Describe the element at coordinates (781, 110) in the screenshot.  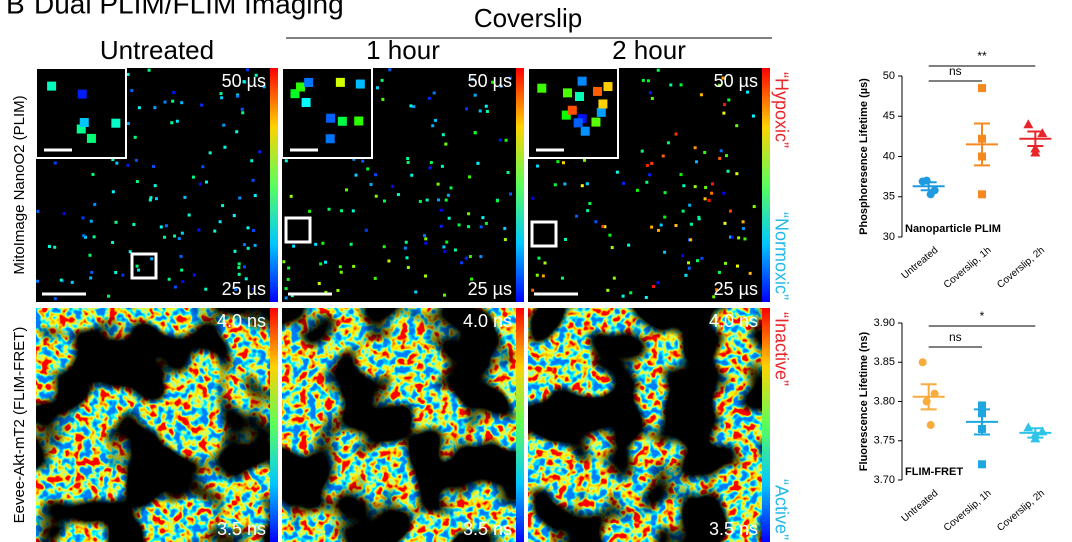
I see `state-high: “Hypoxic”` at that location.